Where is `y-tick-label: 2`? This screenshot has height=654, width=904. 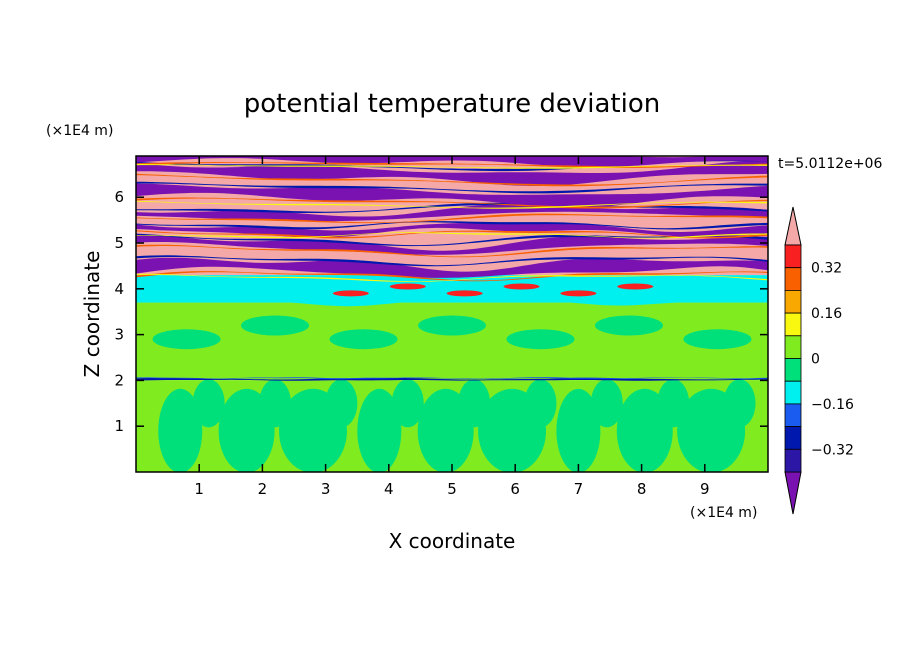
y-tick-label: 2 is located at coordinates (119, 380).